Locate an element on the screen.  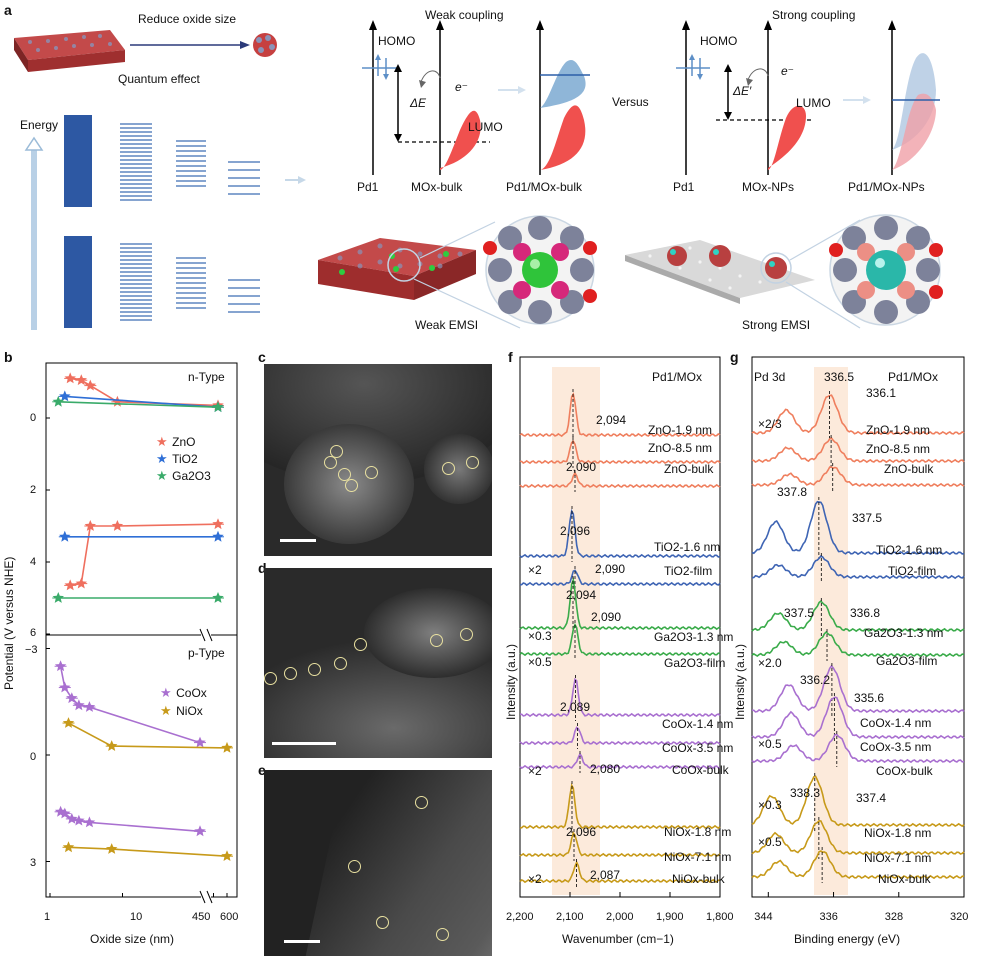
b-ytick-m3: −3 is located at coordinates (31, 650).